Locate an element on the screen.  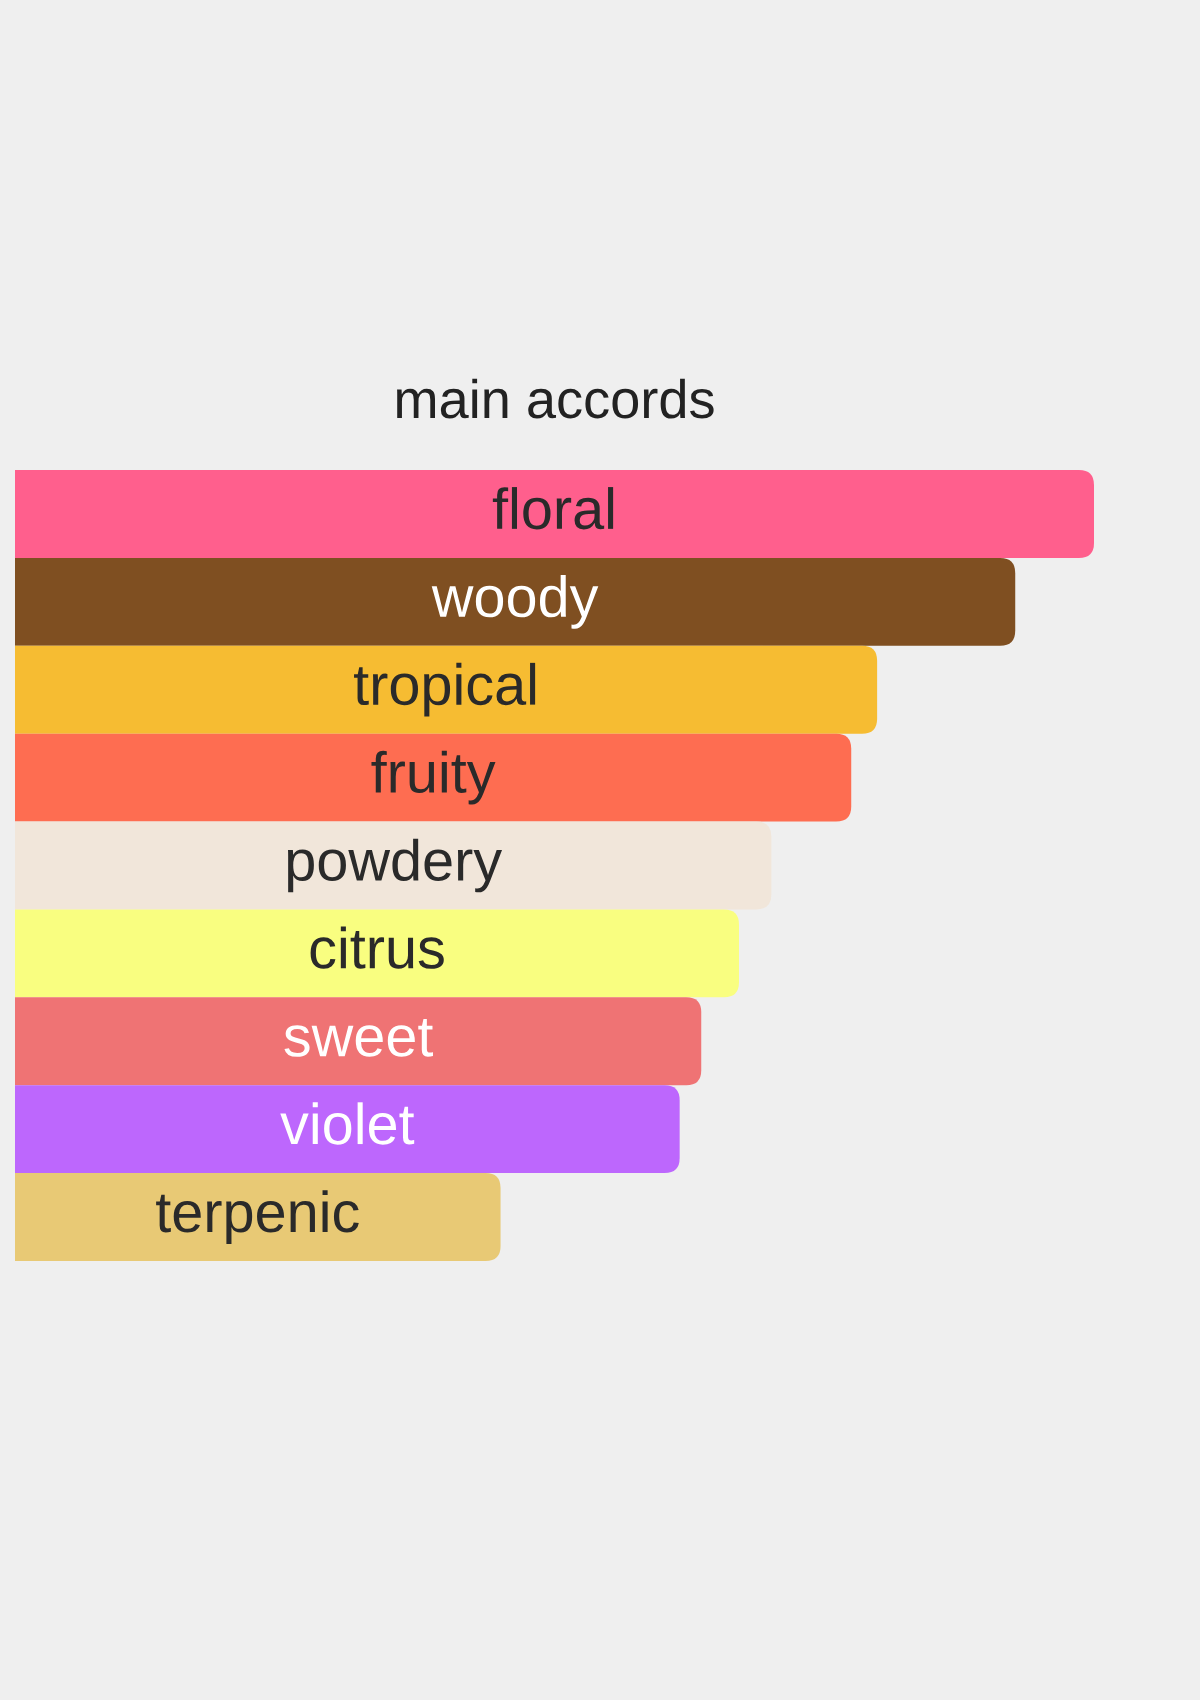
y-tick-label: violet is located at coordinates (347, 1123).